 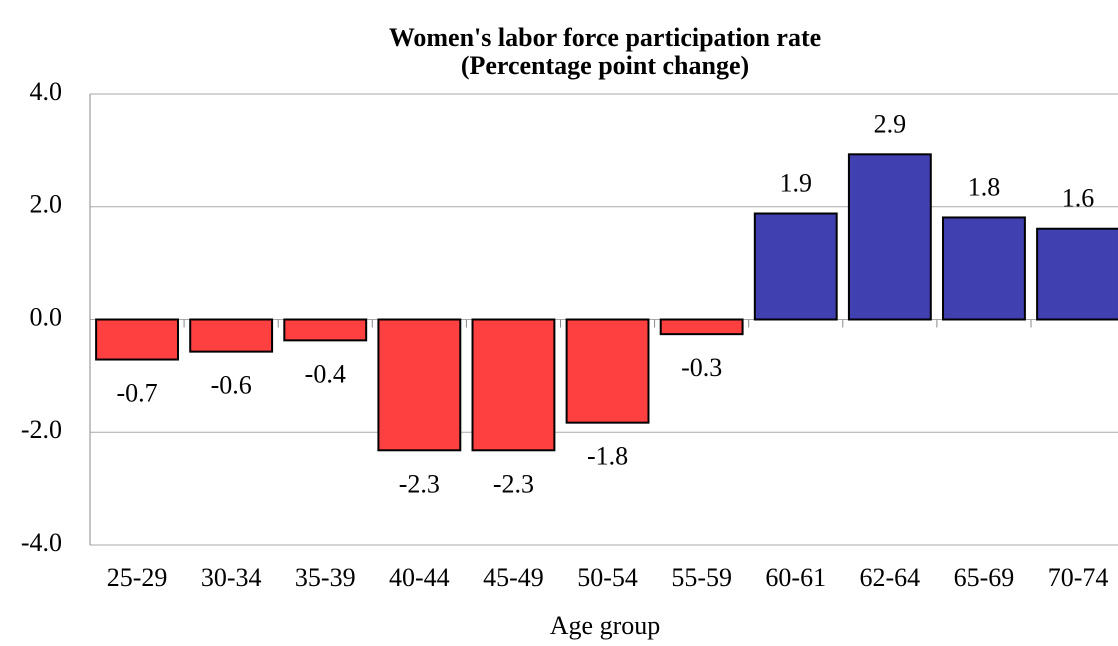 What do you see at coordinates (231, 385) in the screenshot?
I see `data-label: -0.6` at bounding box center [231, 385].